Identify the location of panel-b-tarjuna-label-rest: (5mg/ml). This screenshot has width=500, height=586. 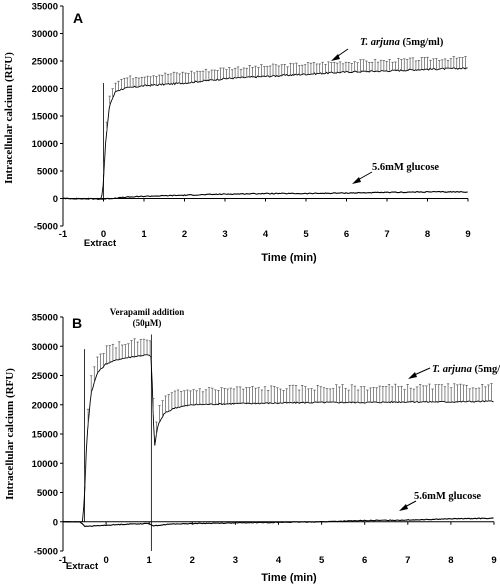
(486, 369).